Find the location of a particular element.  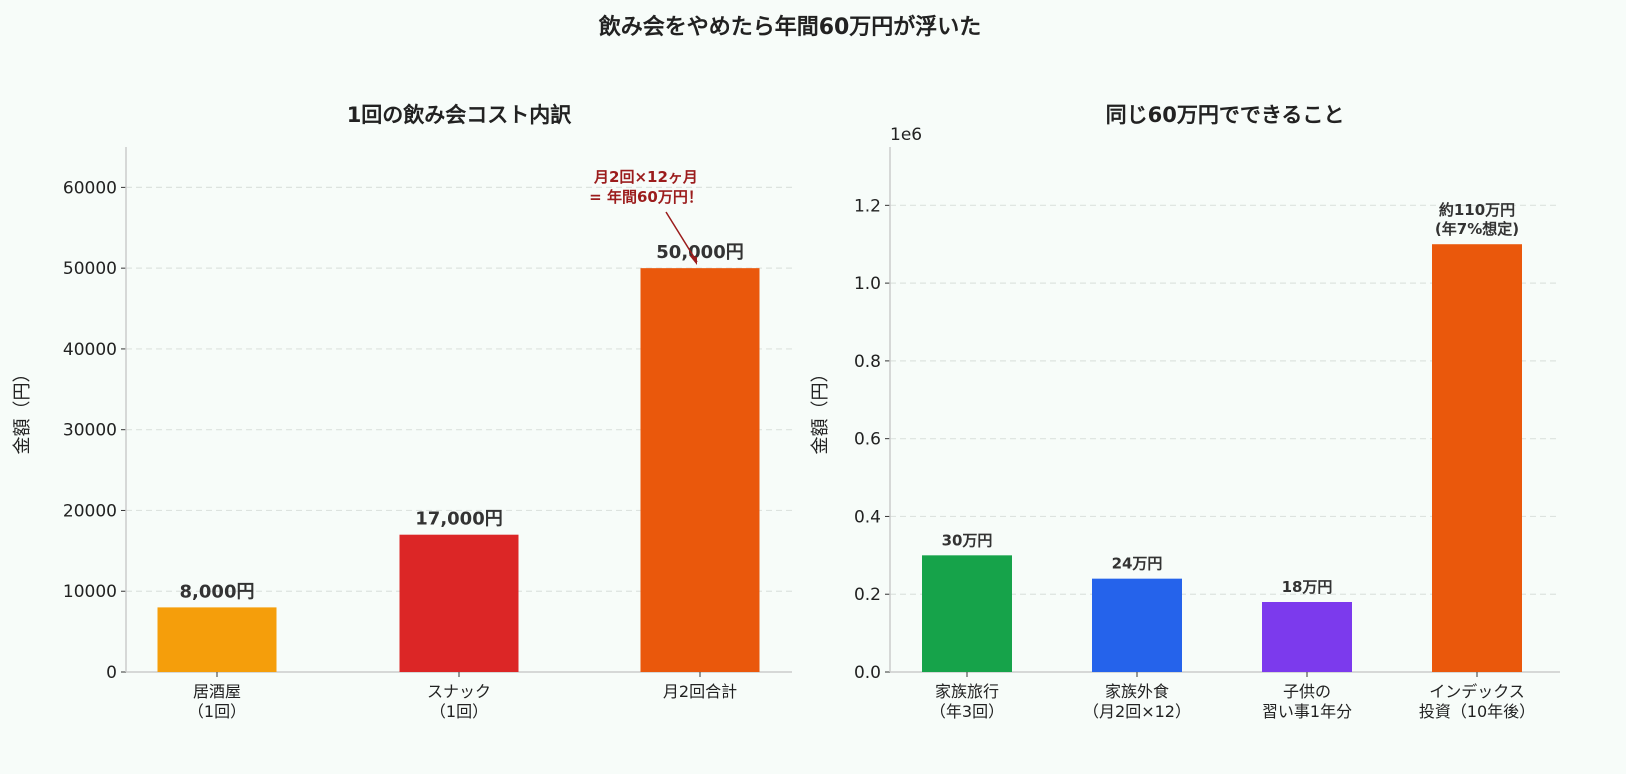

x-tick-label: インデックス投資（10年後） is located at coordinates (1477, 701).